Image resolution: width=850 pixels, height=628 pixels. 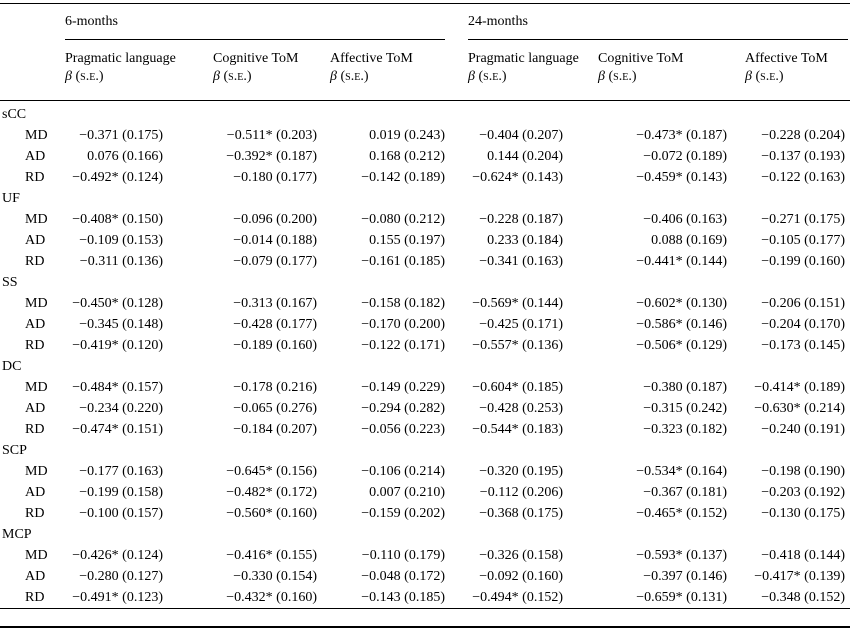 I want to click on cell: −0.234 (0.220), so click(x=121, y=408).